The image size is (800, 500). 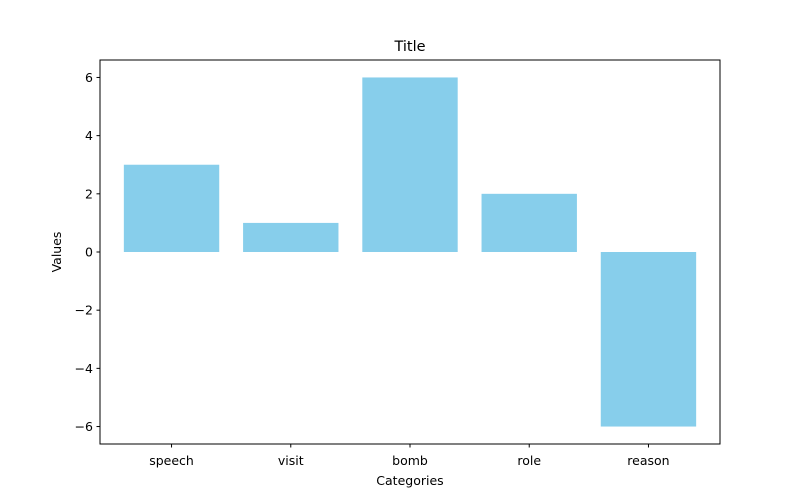 What do you see at coordinates (84, 368) in the screenshot?
I see `y-tick-label: −4` at bounding box center [84, 368].